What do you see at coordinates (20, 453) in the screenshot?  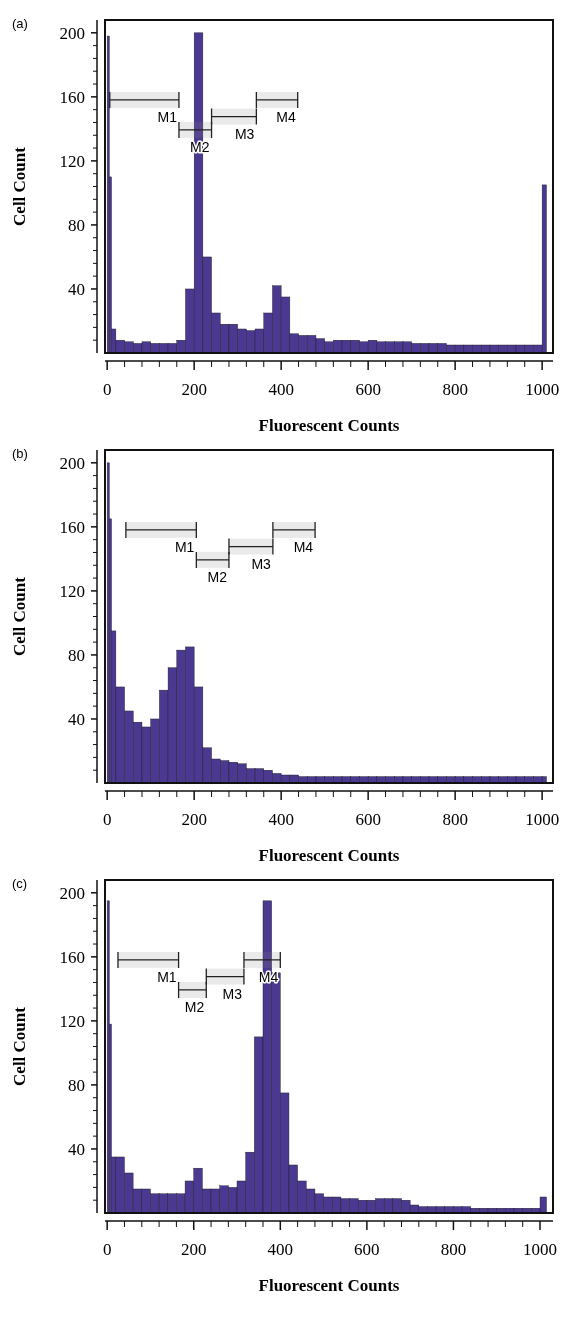 I see `chart-title: (b)` at bounding box center [20, 453].